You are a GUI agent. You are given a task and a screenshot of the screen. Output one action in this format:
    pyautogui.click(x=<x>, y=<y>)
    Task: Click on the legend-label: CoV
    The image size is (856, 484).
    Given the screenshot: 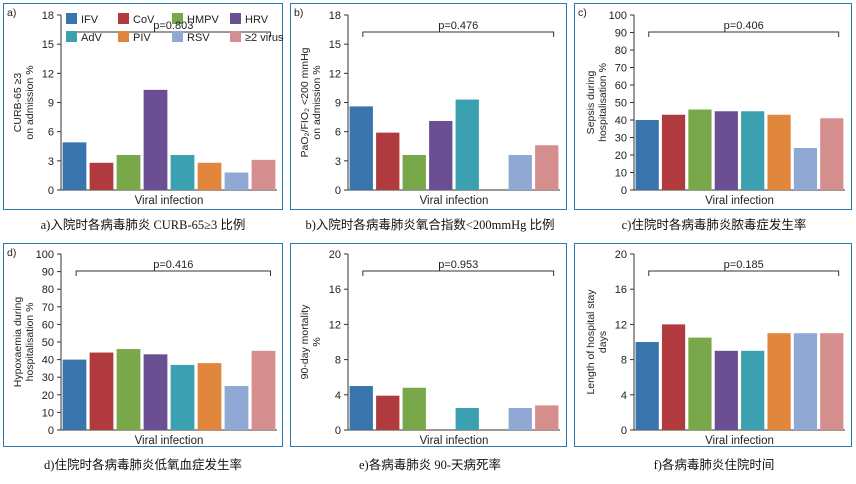 What is the action you would take?
    pyautogui.click(x=144, y=20)
    